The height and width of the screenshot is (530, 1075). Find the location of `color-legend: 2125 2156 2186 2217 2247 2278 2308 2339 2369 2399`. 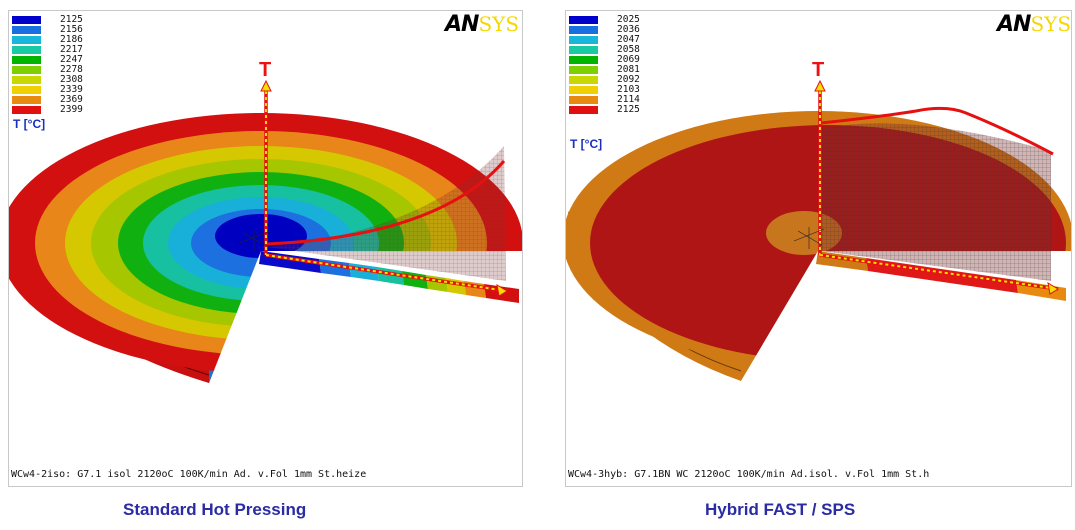

color-legend: 2125 2156 2186 2217 2247 2278 2308 2339 2369 2399 is located at coordinates (47, 65).